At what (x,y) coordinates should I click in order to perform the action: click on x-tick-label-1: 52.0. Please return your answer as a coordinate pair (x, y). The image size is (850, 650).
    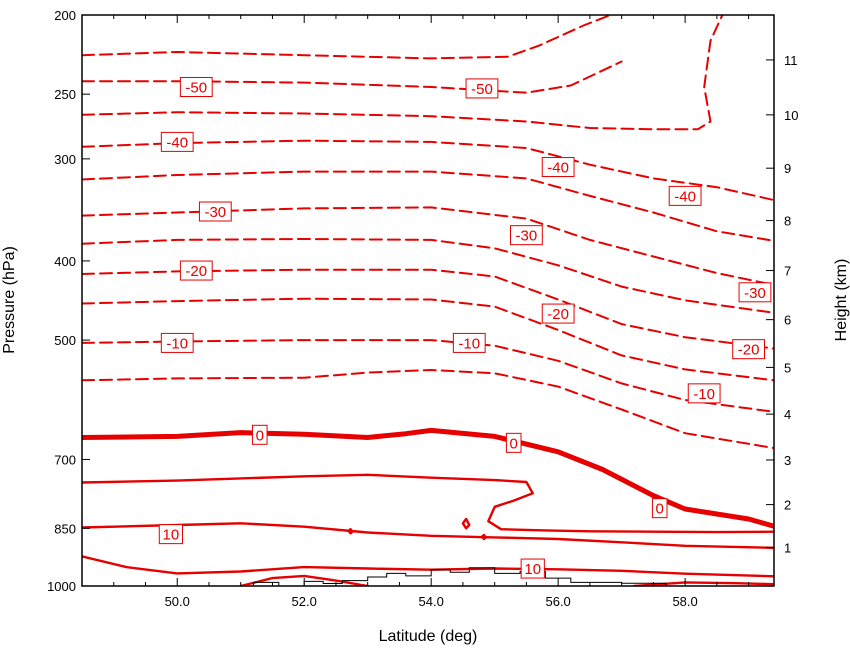
    Looking at the image, I should click on (304, 601).